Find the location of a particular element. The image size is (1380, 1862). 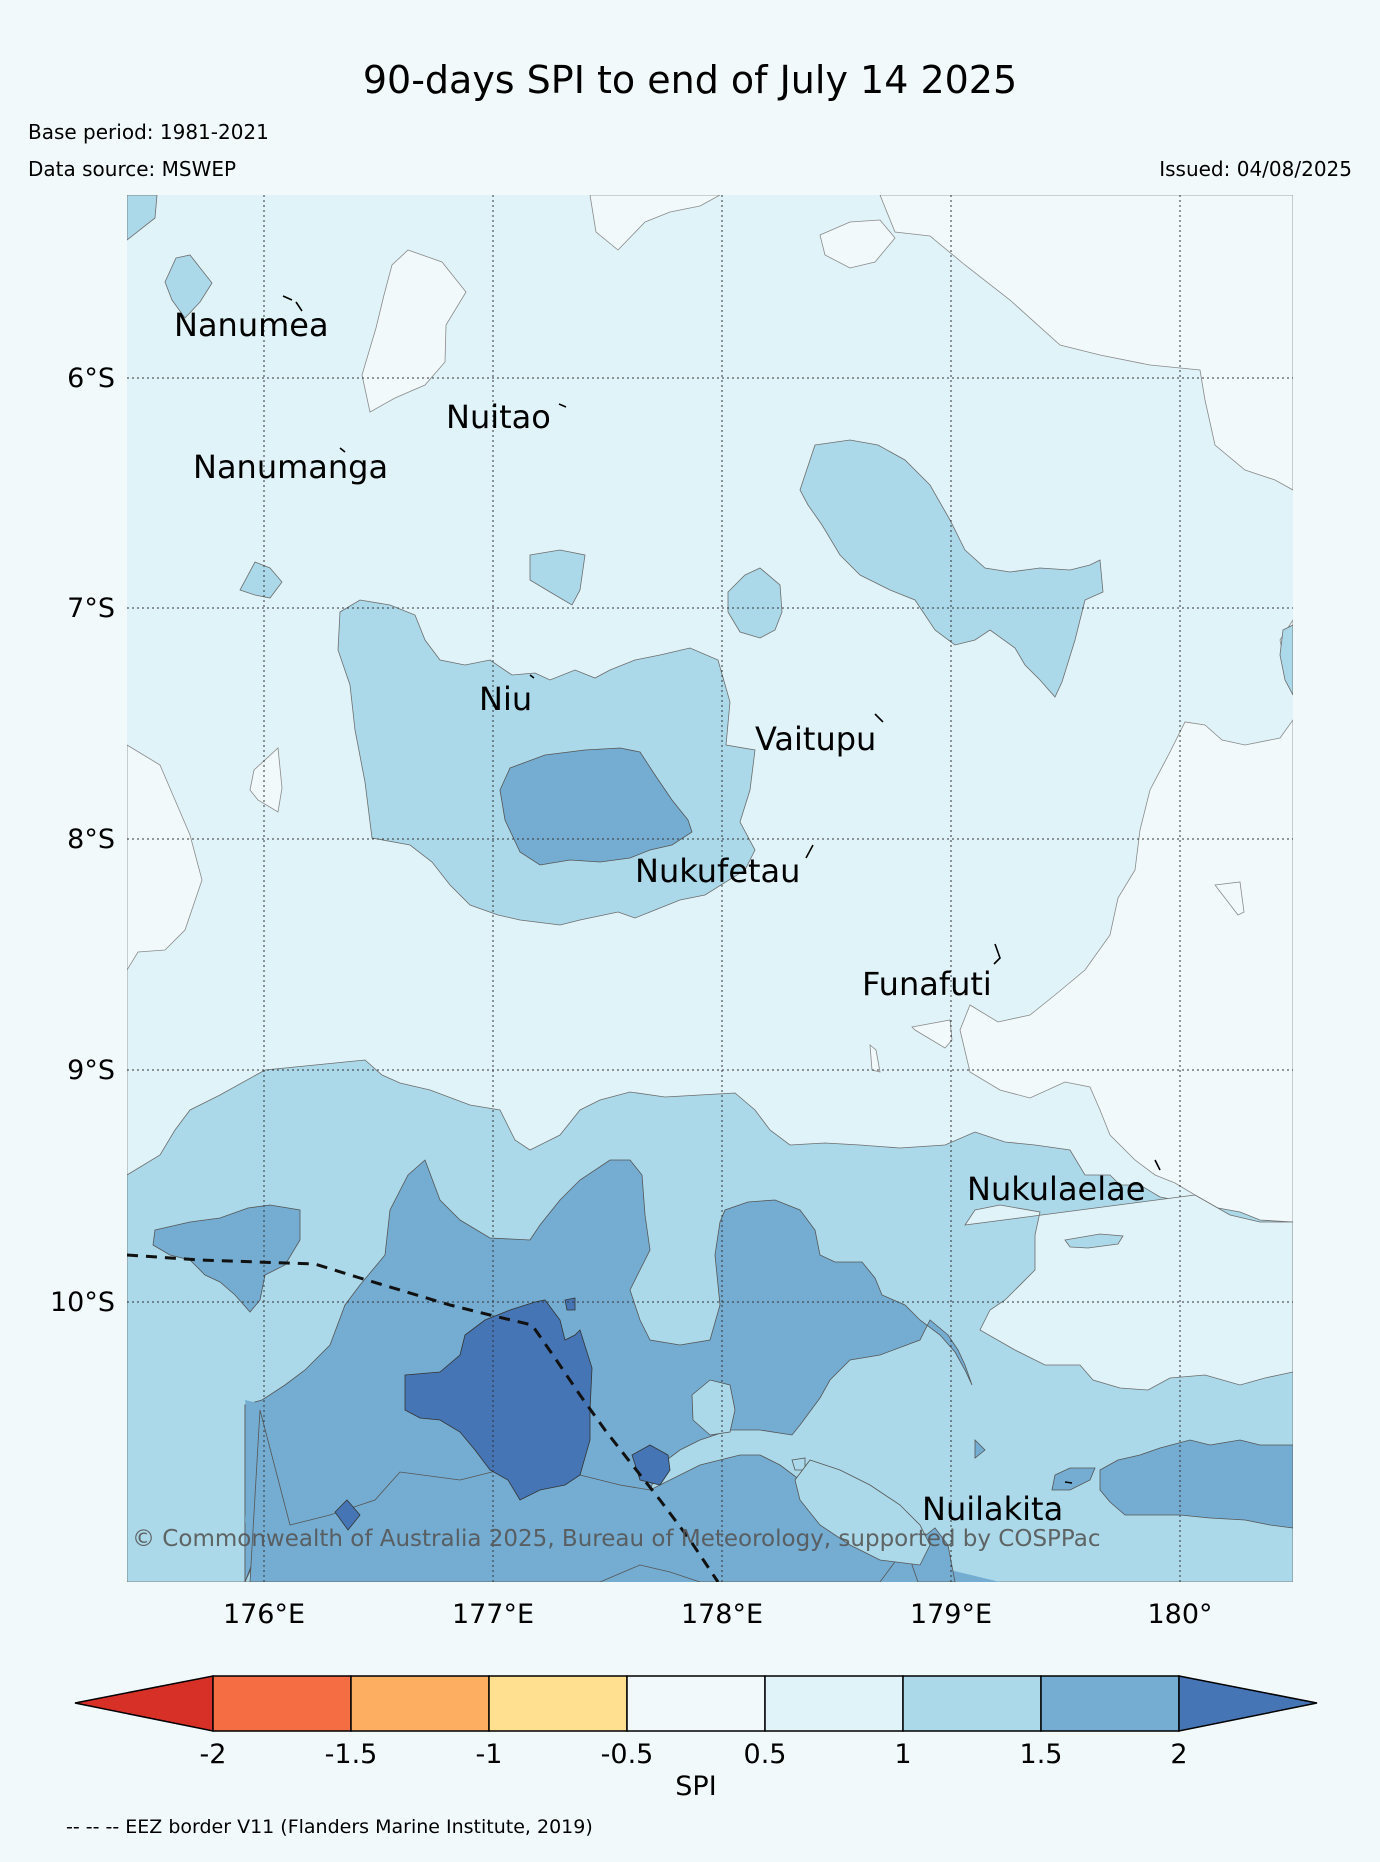

nanumea-island-shape is located at coordinates (292, 303).